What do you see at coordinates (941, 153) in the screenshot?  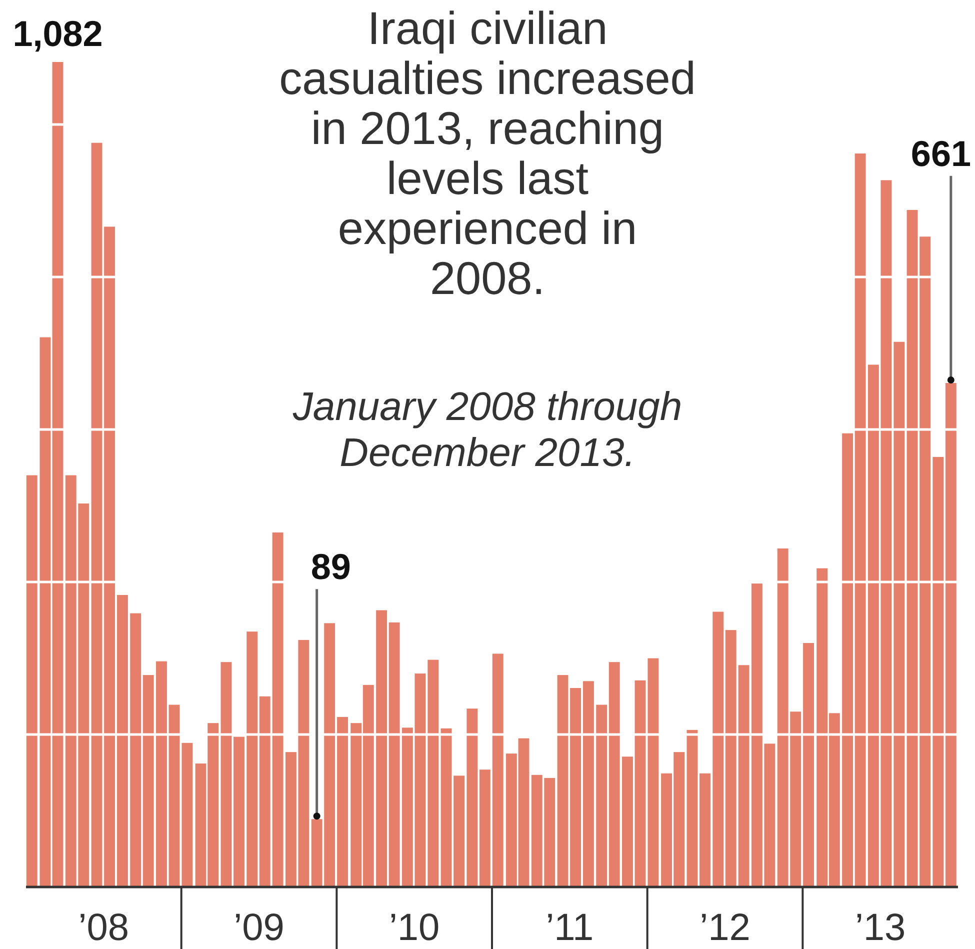 I see `data-label: 661` at bounding box center [941, 153].